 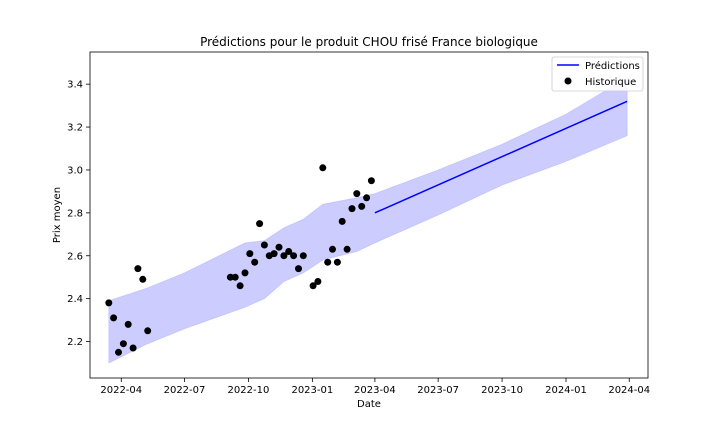 What do you see at coordinates (185, 390) in the screenshot?
I see `x-tick-label: 2022-07` at bounding box center [185, 390].